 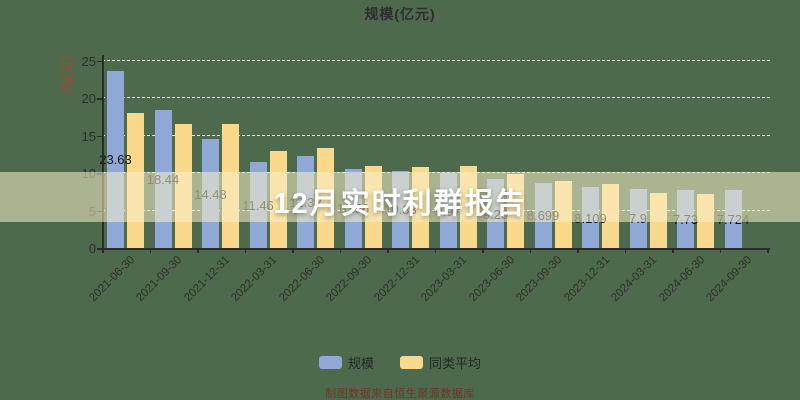 I want to click on x-tick-label: 2023-06-30, so click(x=491, y=279).